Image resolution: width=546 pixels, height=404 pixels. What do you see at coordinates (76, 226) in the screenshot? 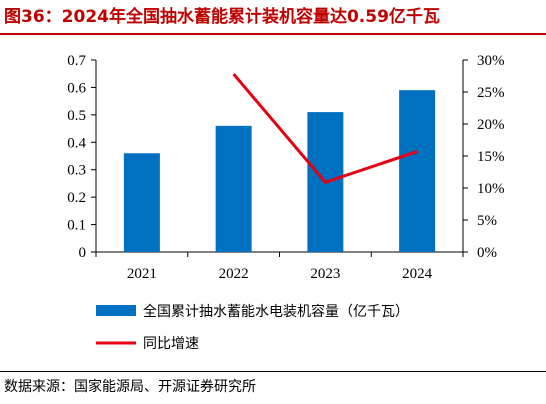
I see `left-tick-label: 0.1` at bounding box center [76, 226].